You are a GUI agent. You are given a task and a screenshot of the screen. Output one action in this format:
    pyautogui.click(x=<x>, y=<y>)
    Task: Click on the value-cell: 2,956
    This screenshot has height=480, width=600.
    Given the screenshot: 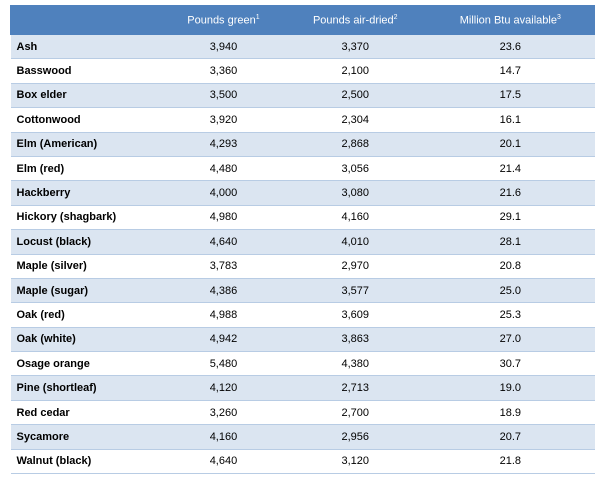 What is the action you would take?
    pyautogui.click(x=355, y=437)
    